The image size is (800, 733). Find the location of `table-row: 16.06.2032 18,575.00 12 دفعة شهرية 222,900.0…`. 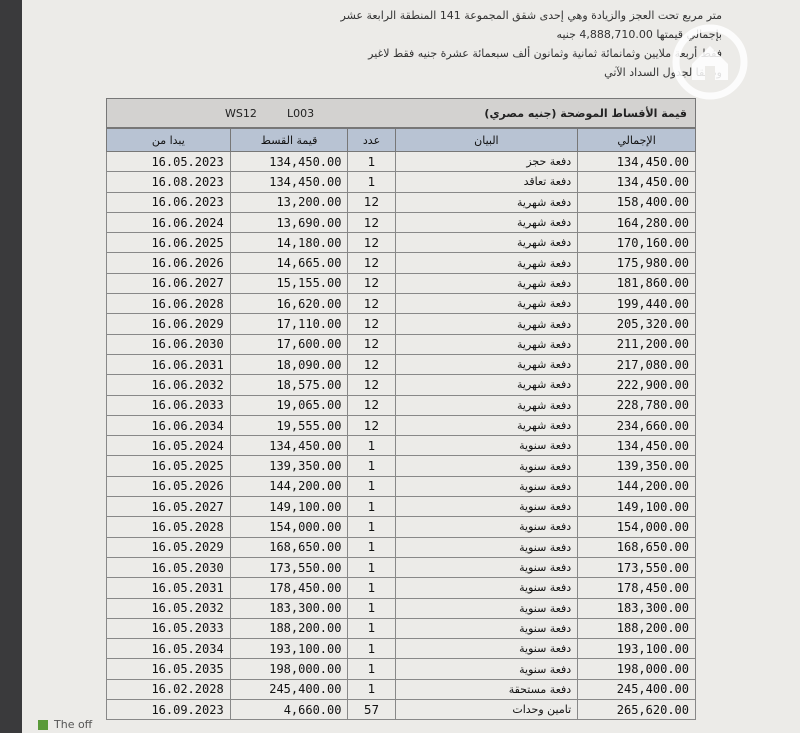

table-row: 16.06.2032 18,575.00 12 دفعة شهرية 222,900.0… is located at coordinates (401, 385).